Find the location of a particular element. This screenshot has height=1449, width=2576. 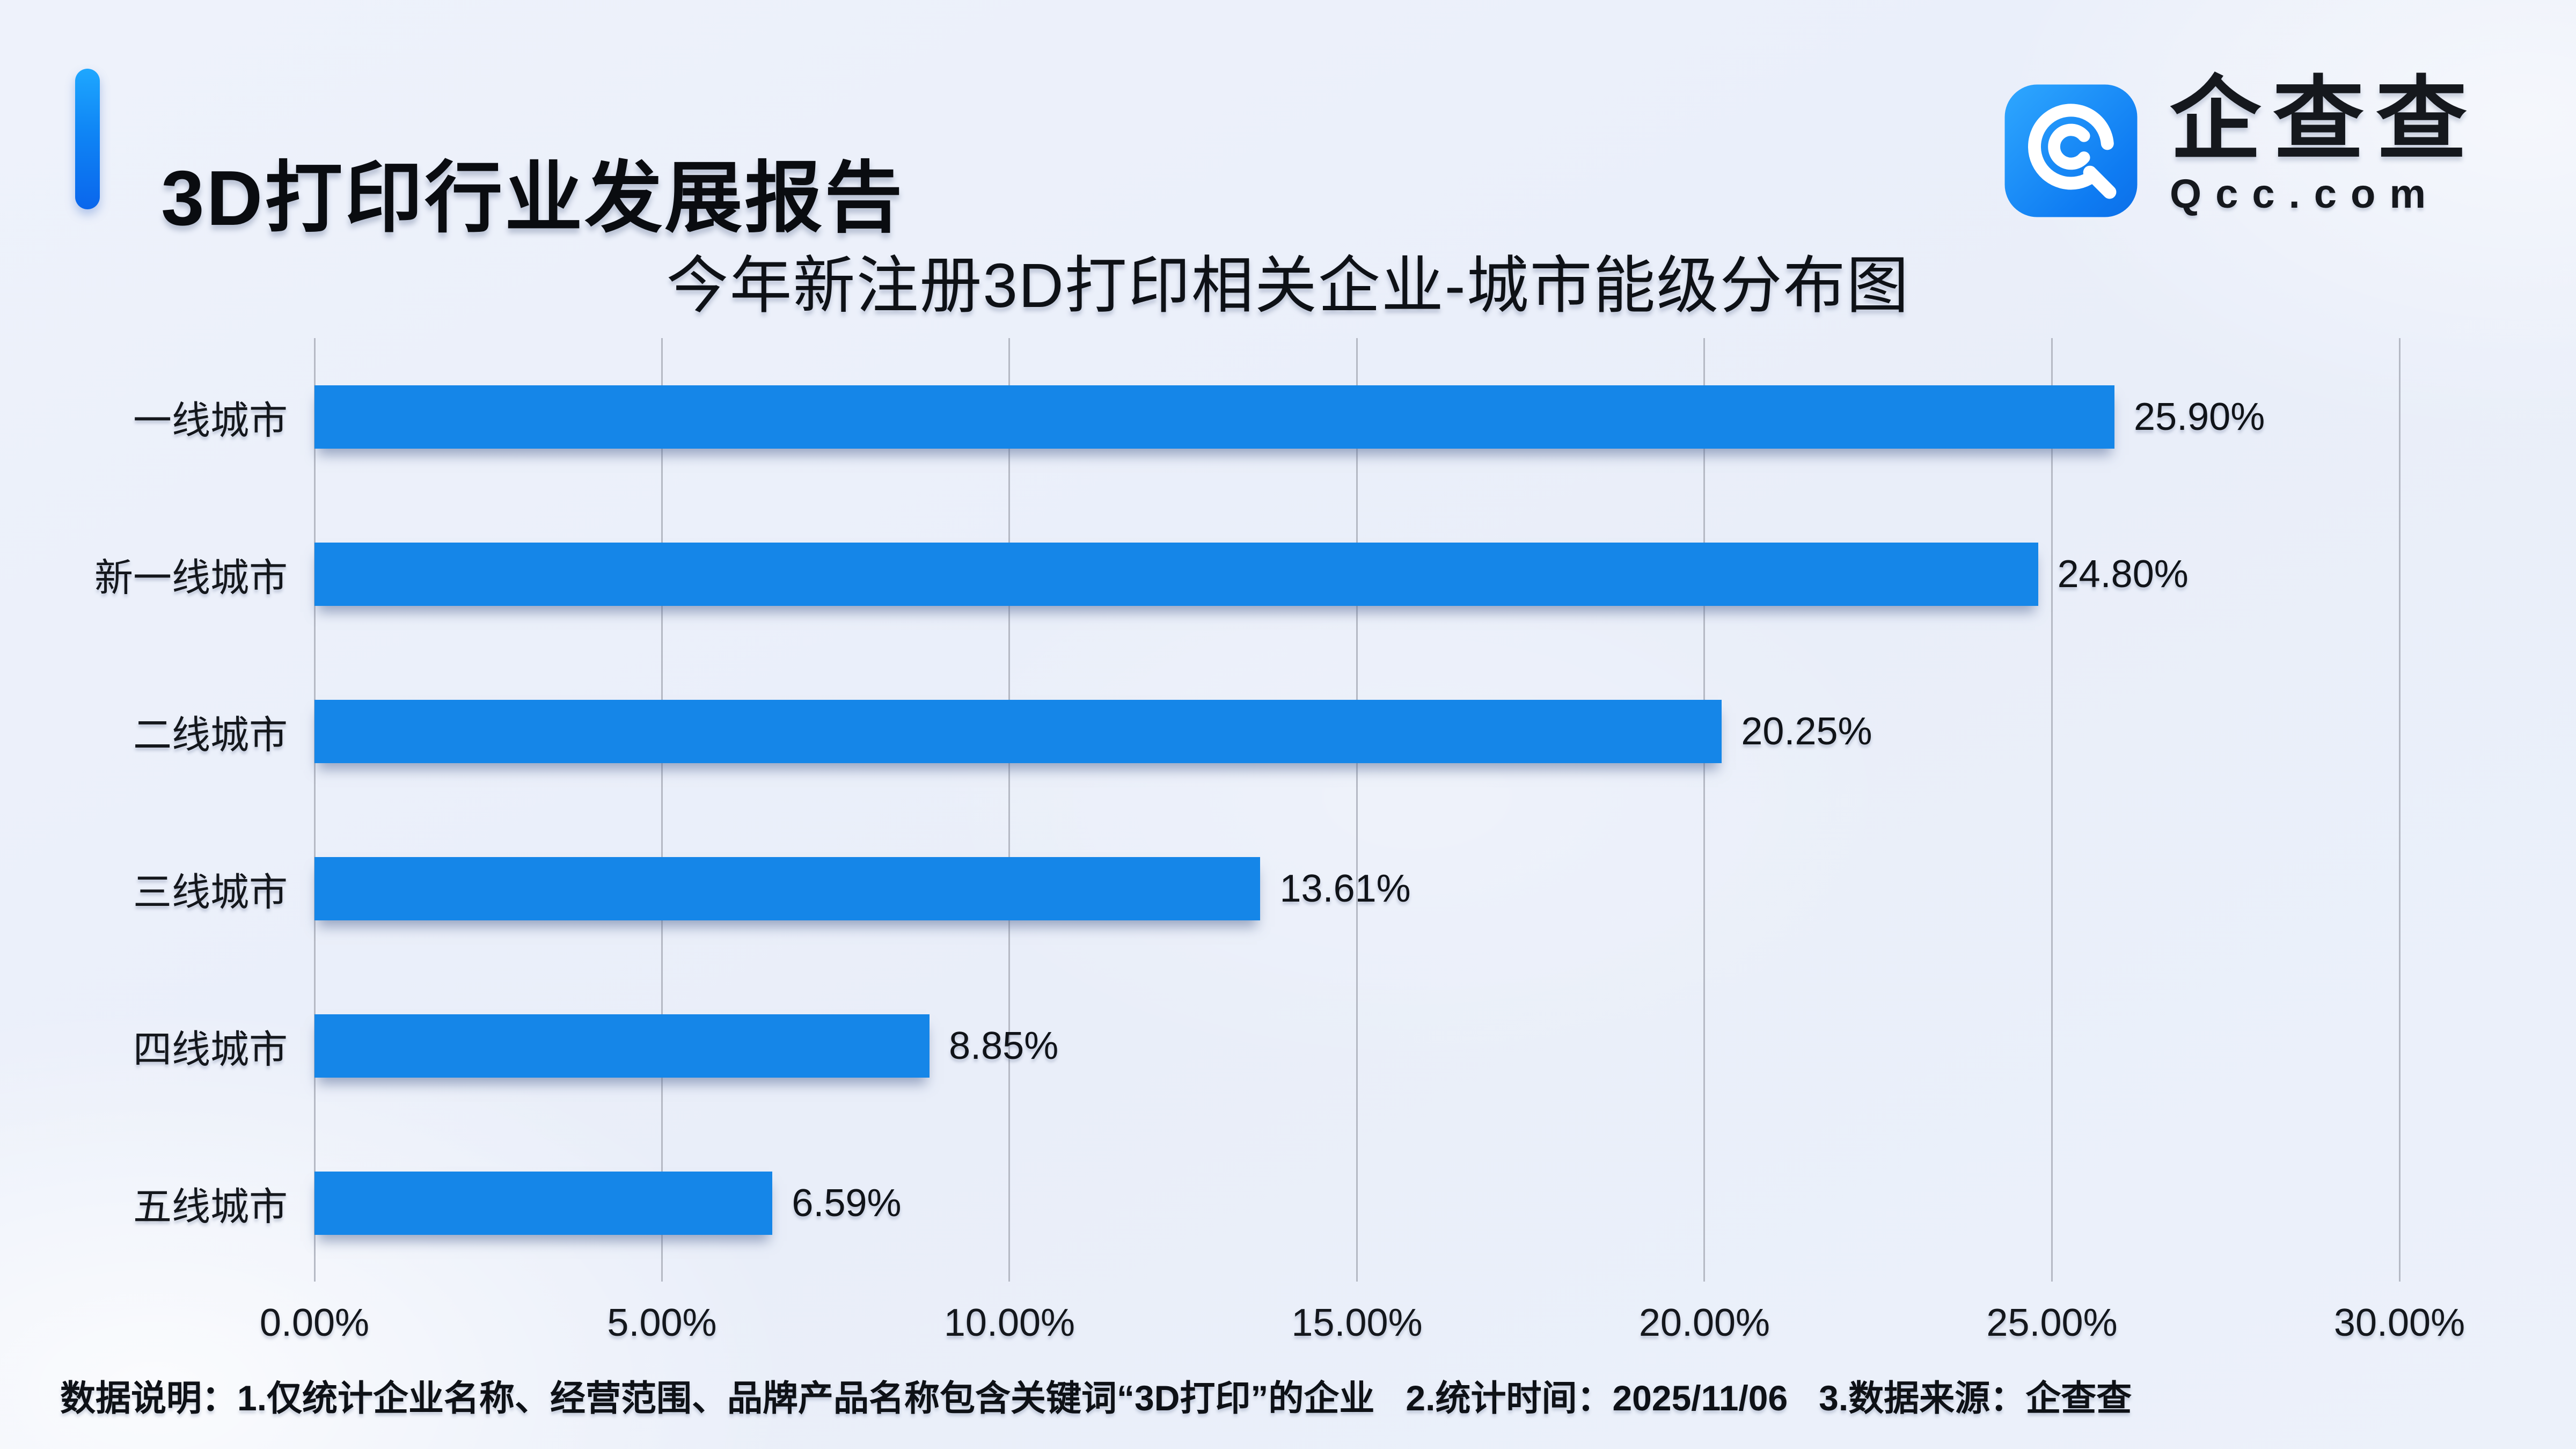

bar-row: 新一线城市 24.80% is located at coordinates (1246, 574).